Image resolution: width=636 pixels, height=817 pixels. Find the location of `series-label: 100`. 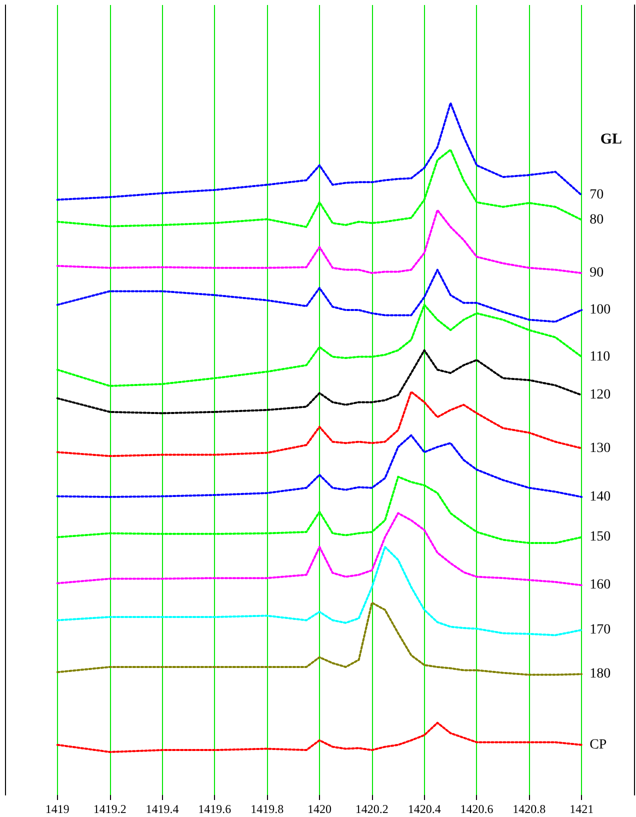

series-label: 100 is located at coordinates (600, 310).